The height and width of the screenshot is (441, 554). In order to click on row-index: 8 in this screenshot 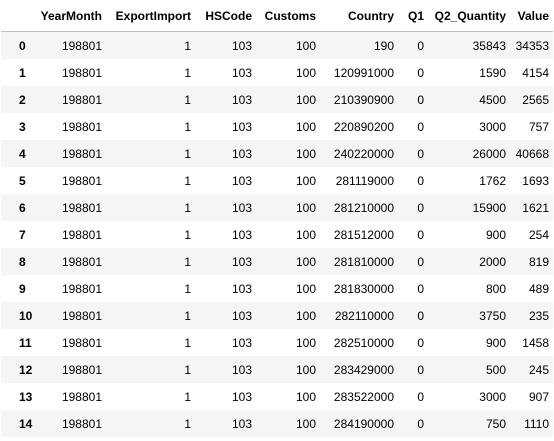, I will do `click(22, 261)`.